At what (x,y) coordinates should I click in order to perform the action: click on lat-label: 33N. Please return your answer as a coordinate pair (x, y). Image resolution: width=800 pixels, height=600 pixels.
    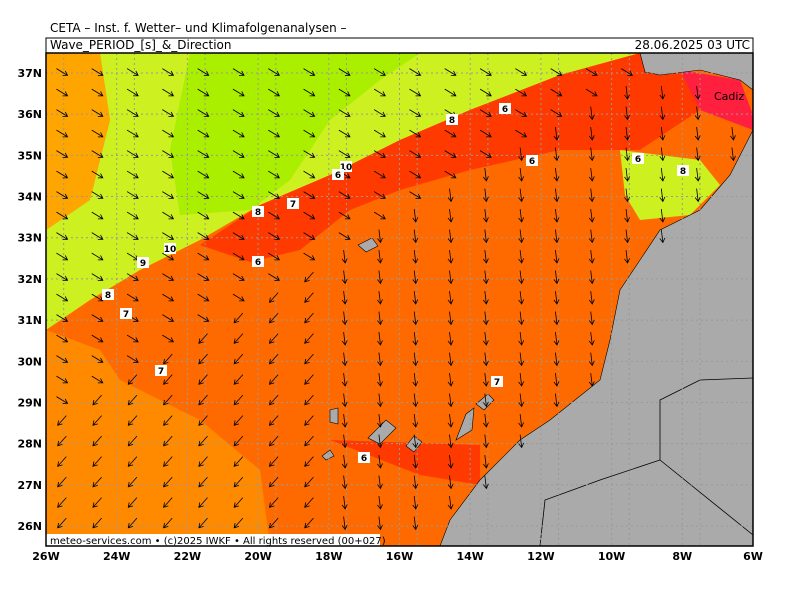
    Looking at the image, I should click on (29, 238).